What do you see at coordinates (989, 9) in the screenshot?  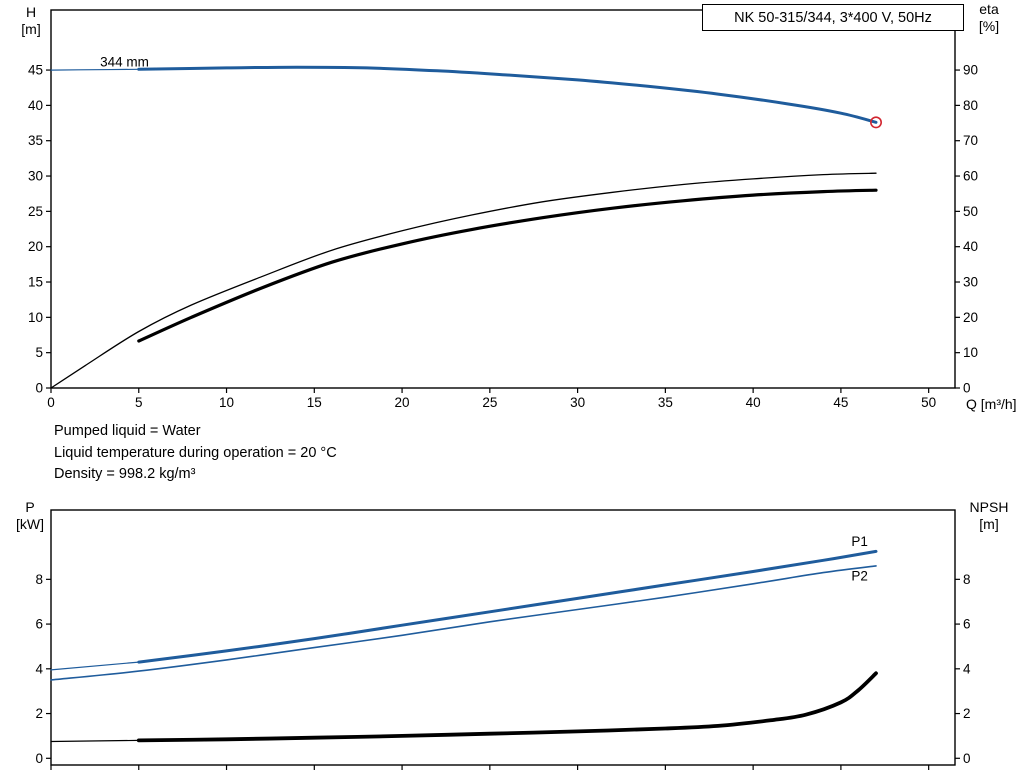 I see `eta-axis-title-line1: eta` at bounding box center [989, 9].